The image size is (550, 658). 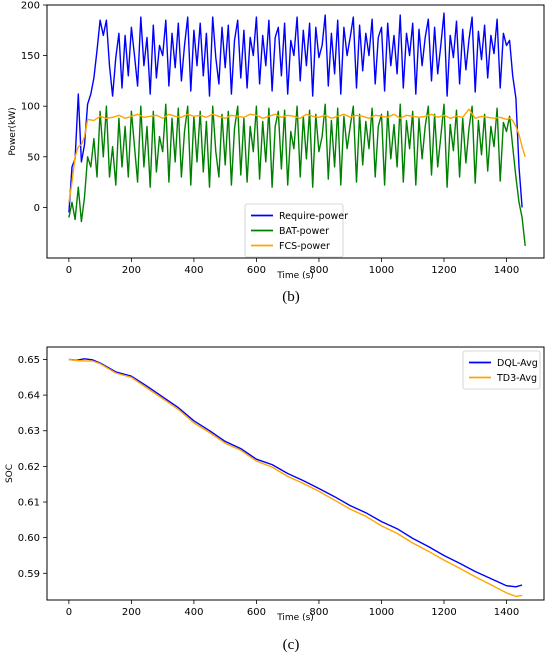 I want to click on c-ytick-label: 0.65, so click(x=29, y=360).